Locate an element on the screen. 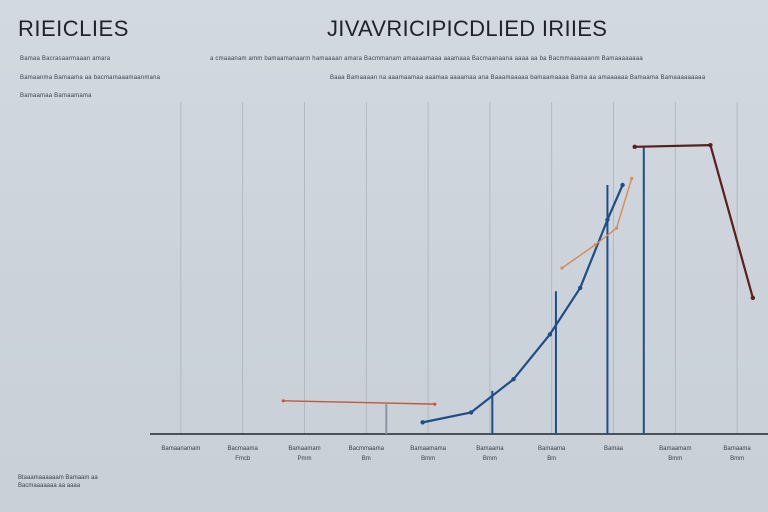 This screenshot has height=512, width=768. x-tick-label: Bacmmaama is located at coordinates (367, 449).